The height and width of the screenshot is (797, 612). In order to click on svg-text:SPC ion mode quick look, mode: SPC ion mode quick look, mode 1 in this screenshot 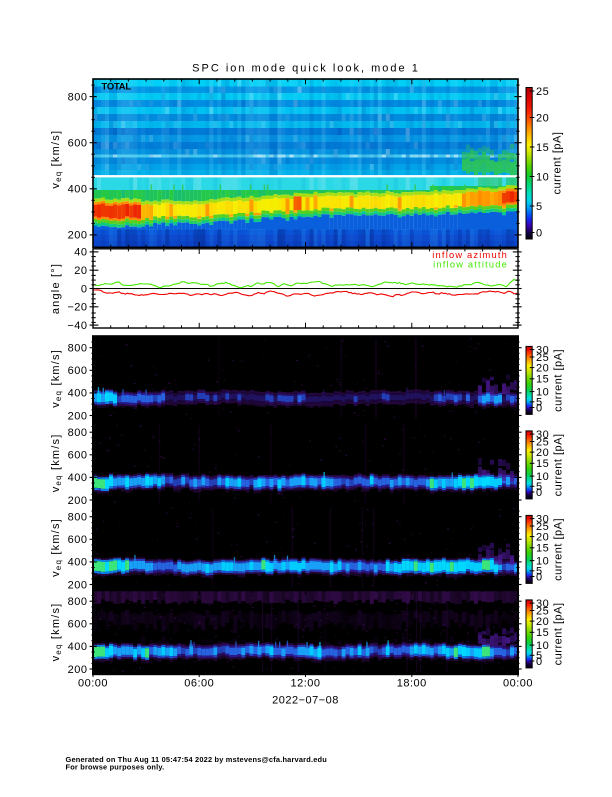, I will do `click(306, 69)`.